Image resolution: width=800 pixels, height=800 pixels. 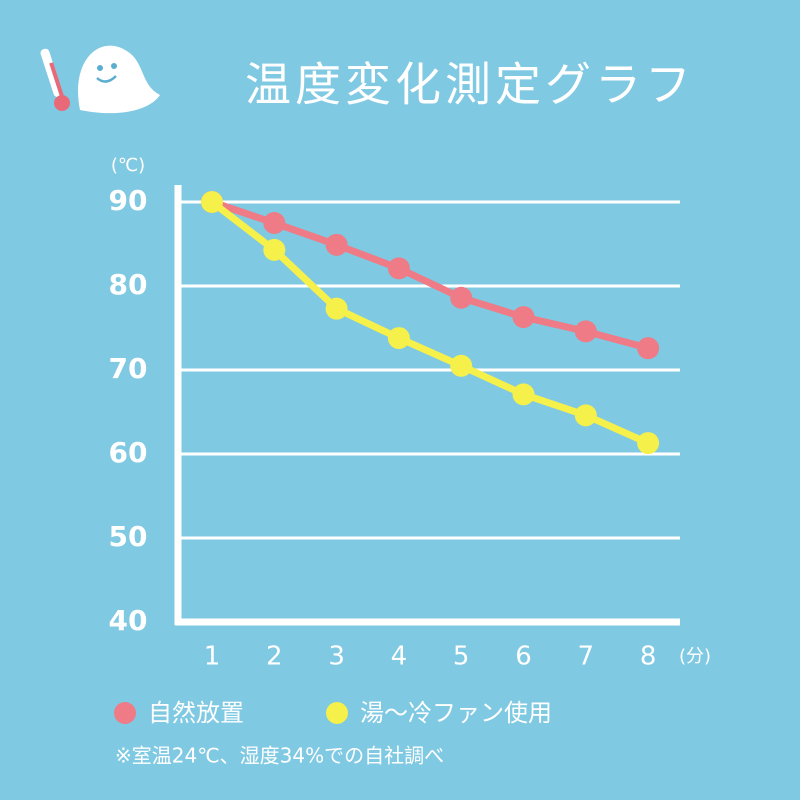 I want to click on x-tick-label: 6, so click(x=523, y=657).